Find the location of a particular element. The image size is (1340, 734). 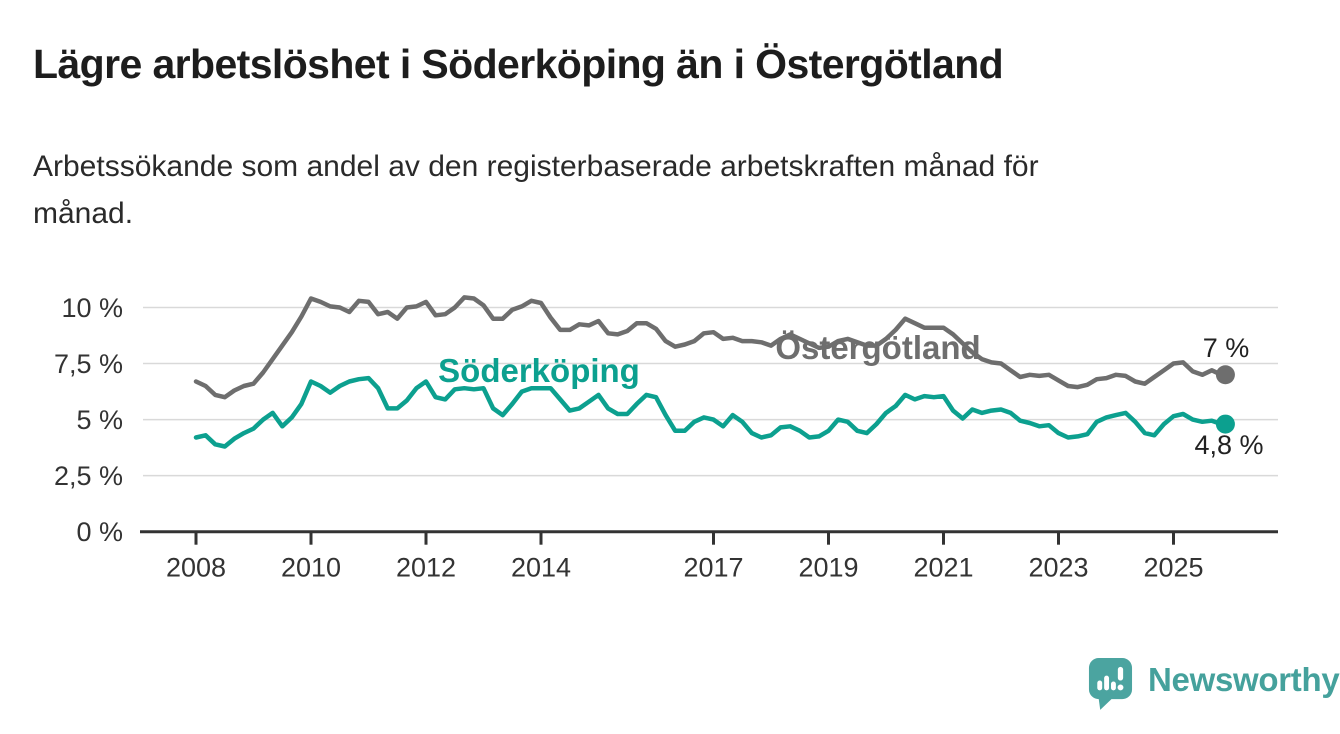

line-soderkoping is located at coordinates (708, 412).